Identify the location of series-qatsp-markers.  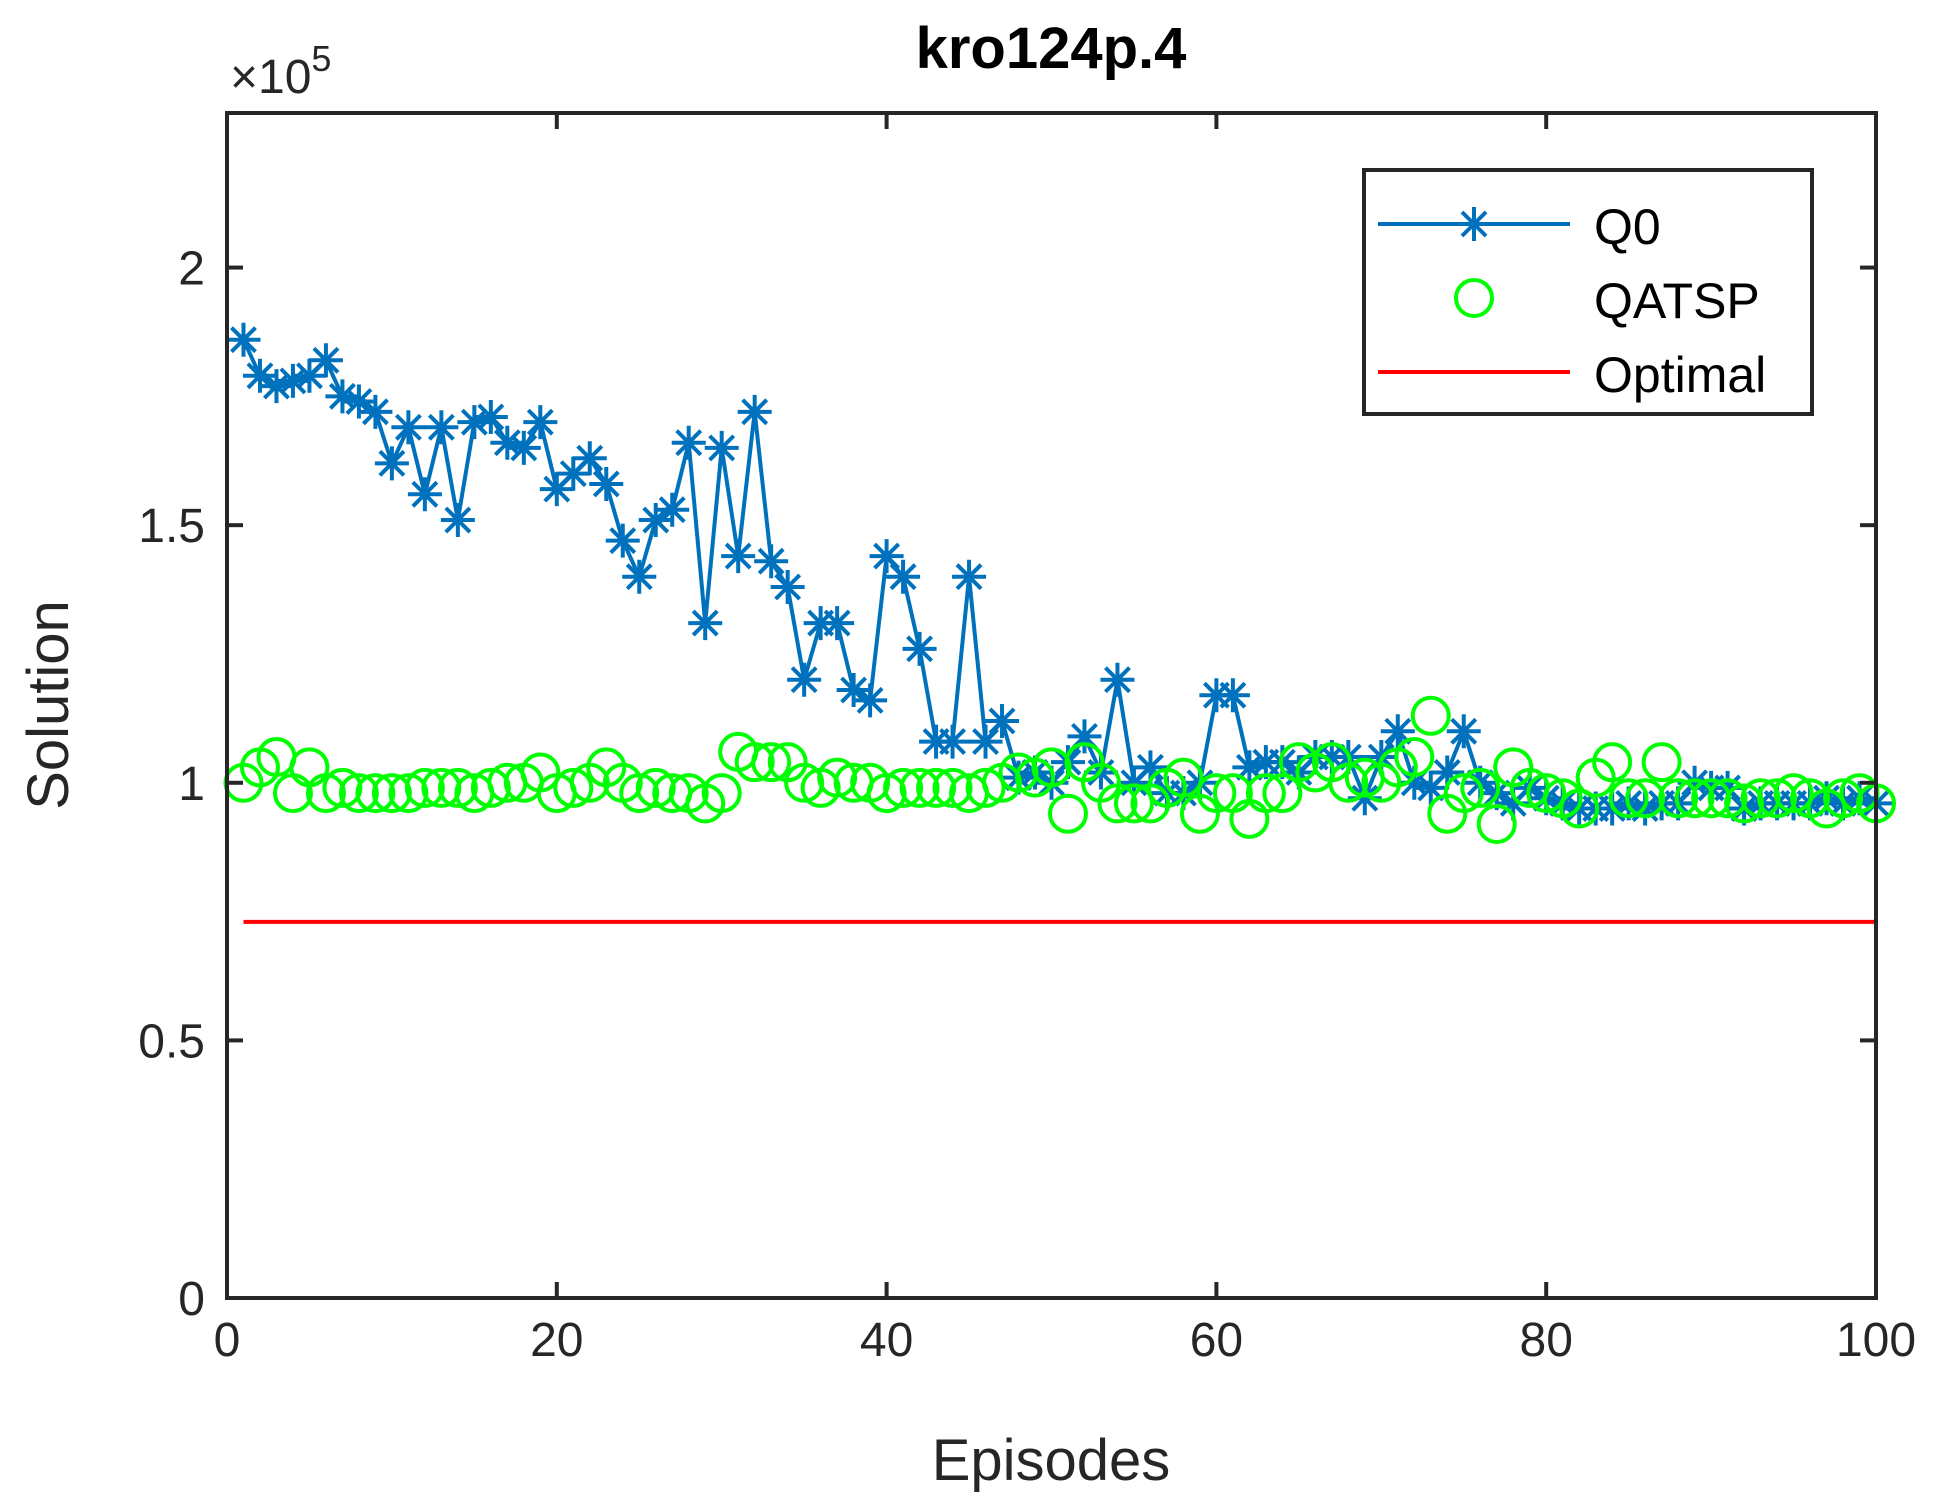
(1059, 769).